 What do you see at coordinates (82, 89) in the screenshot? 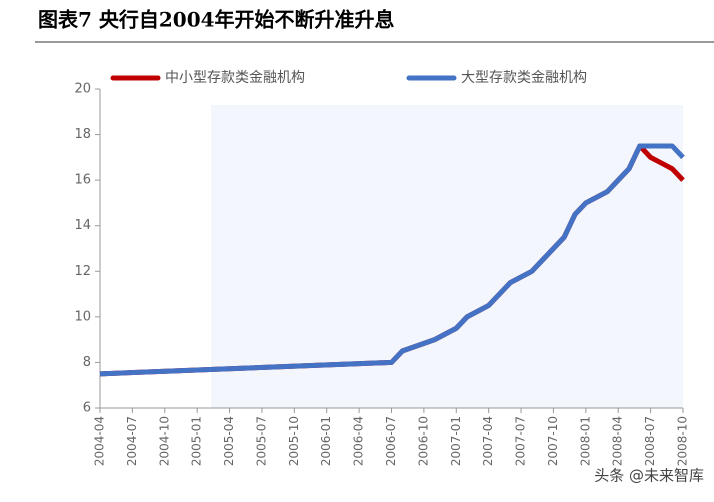
I see `y-tick-label: 20` at bounding box center [82, 89].